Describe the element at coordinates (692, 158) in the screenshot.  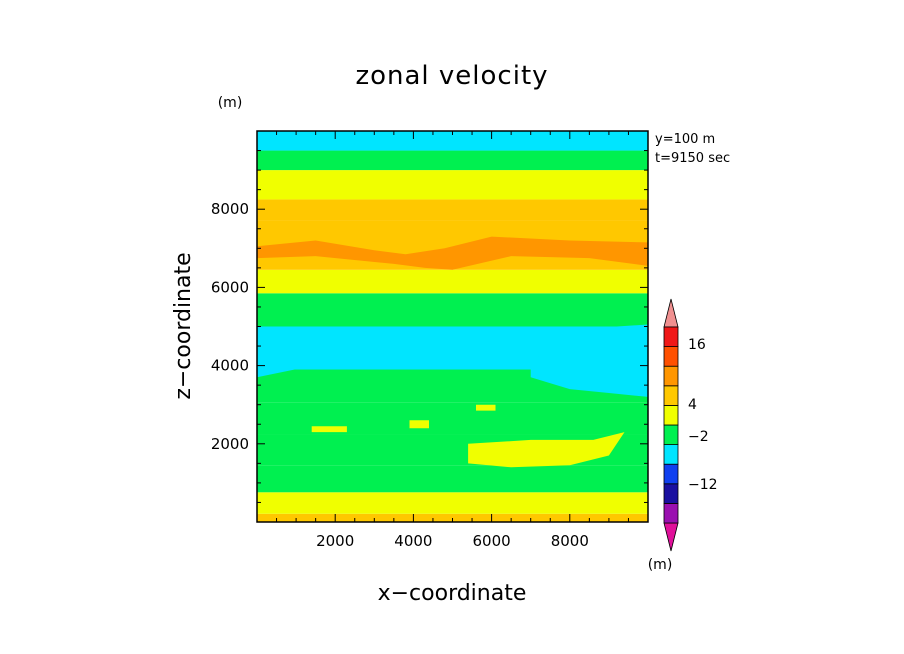
I see `annotation-t: t=9150 sec` at that location.